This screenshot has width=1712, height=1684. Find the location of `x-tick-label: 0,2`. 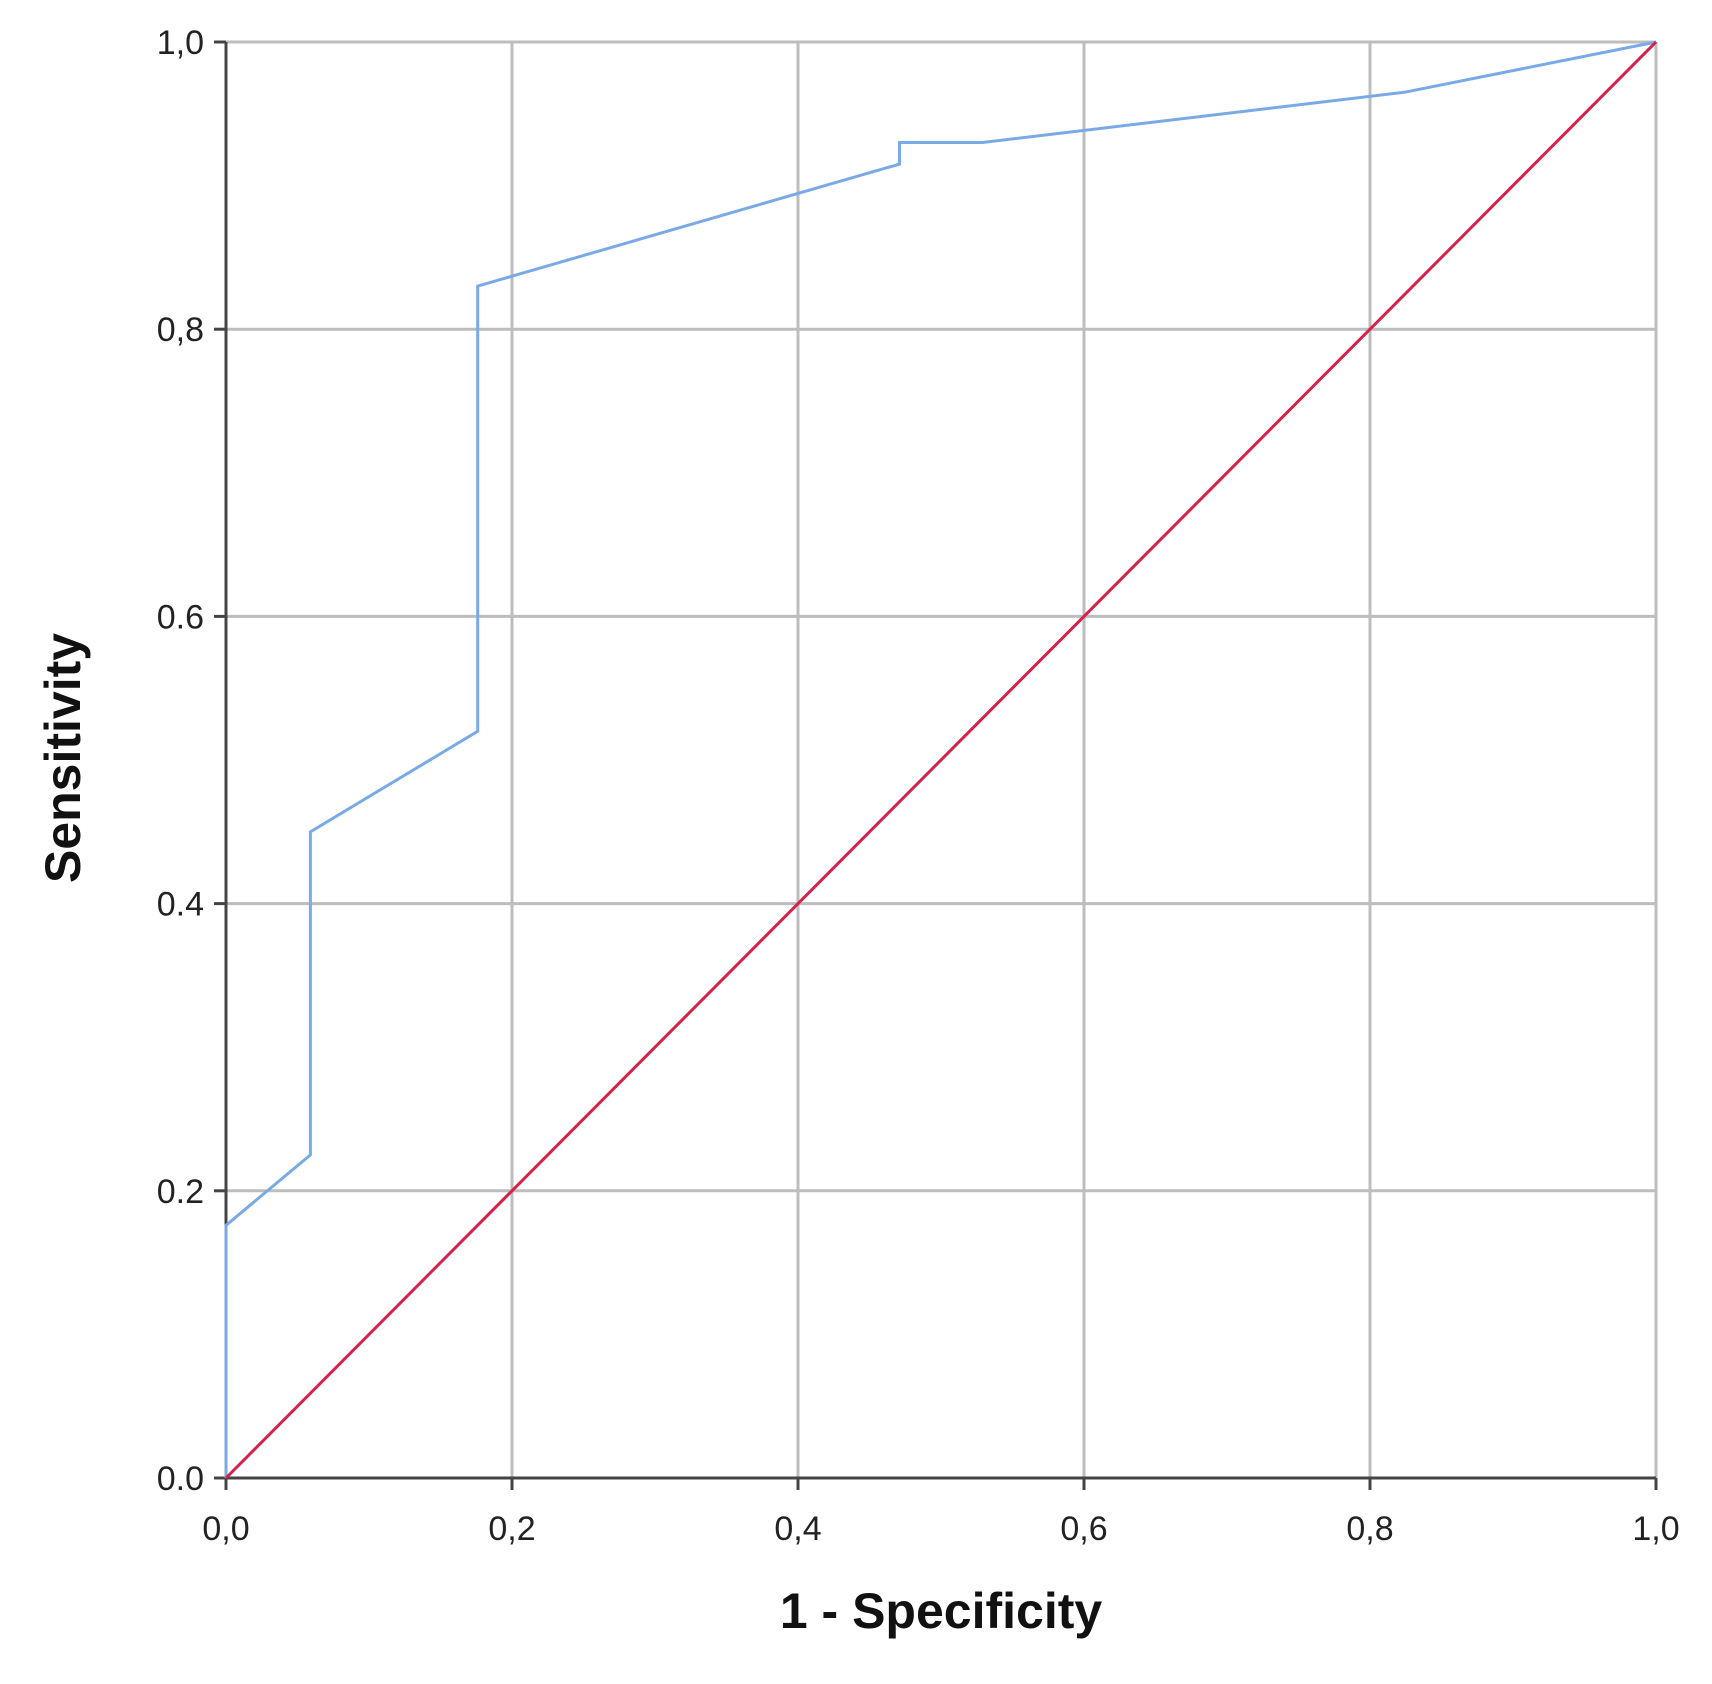

x-tick-label: 0,2 is located at coordinates (511, 1529).